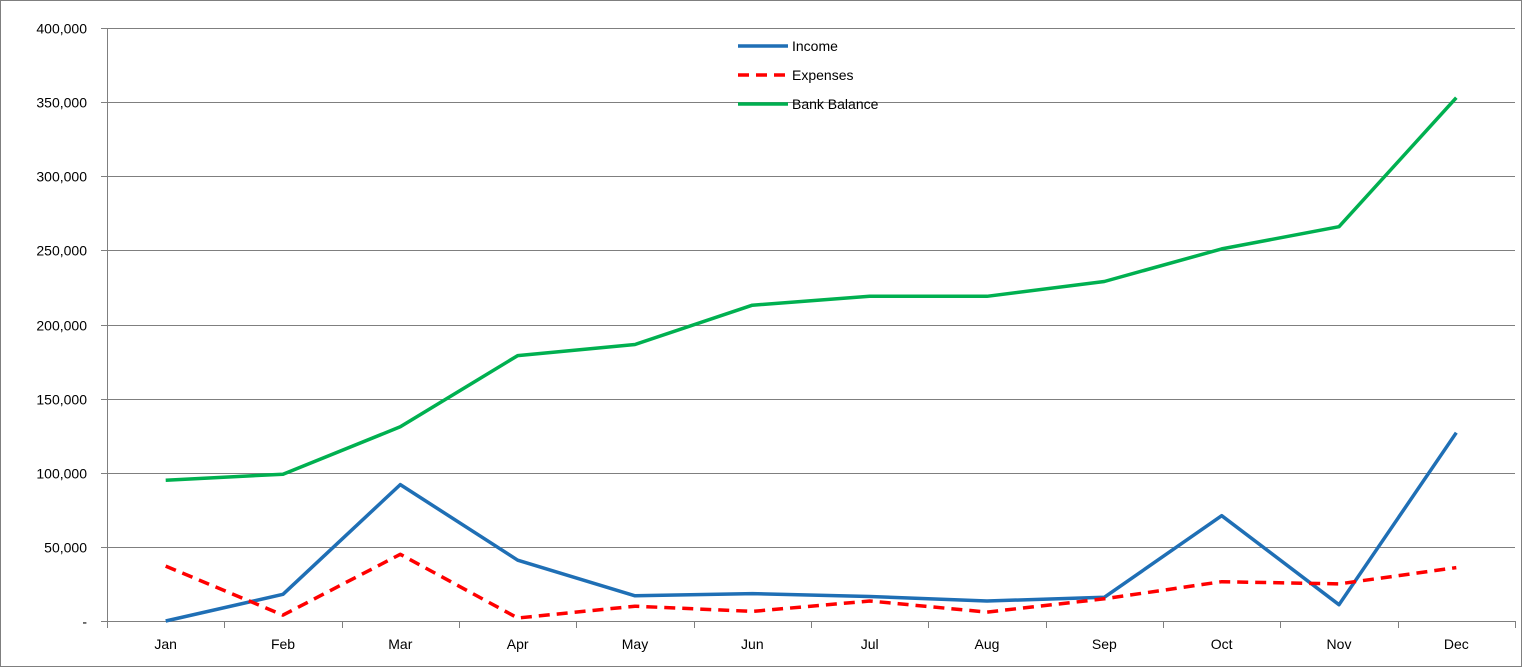  What do you see at coordinates (835, 104) in the screenshot?
I see `legend-label: Bank Balance` at bounding box center [835, 104].